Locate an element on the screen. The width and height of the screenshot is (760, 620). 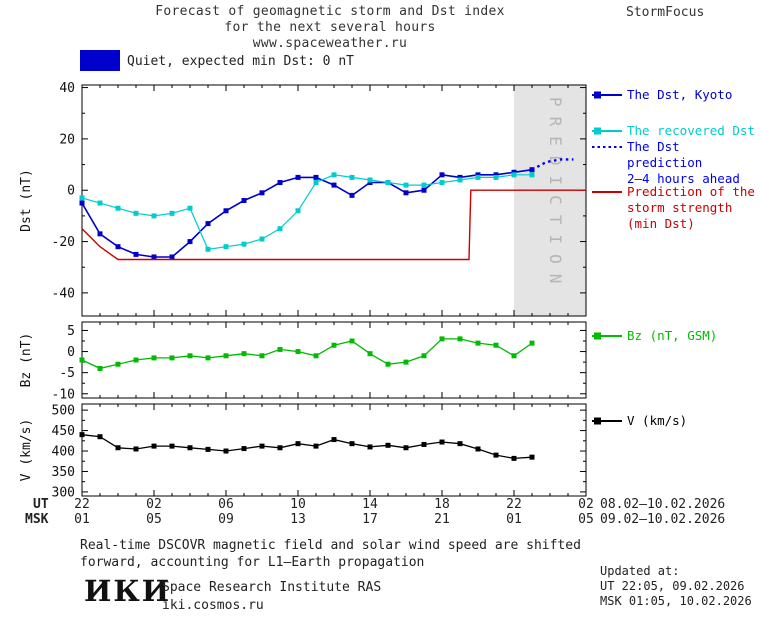
updated-ut: UT 22:05, 09.02.2026 is located at coordinates (672, 586).